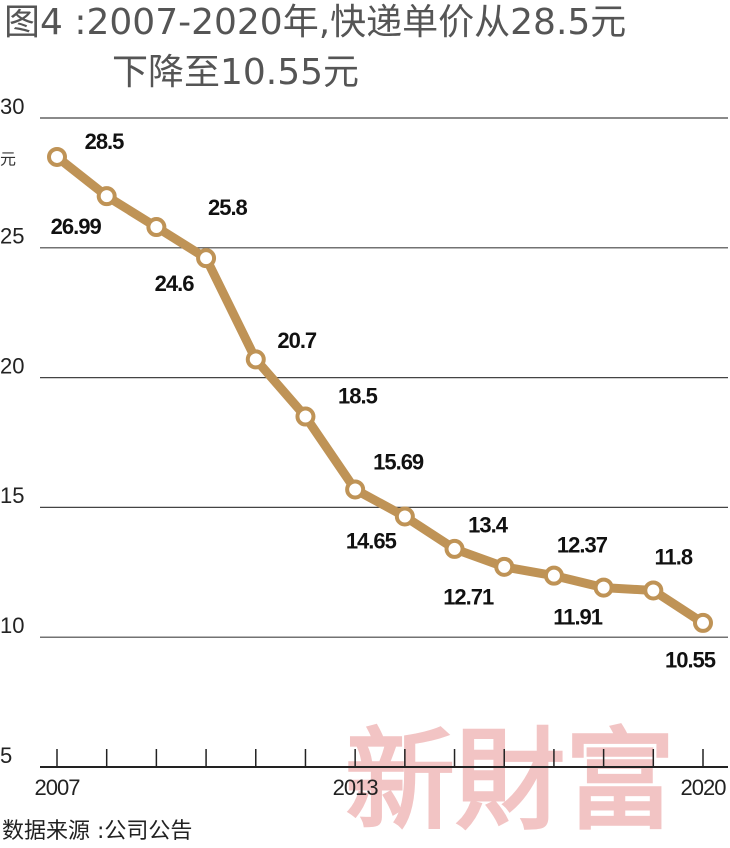 This screenshot has height=848, width=730. Describe the element at coordinates (468, 597) in the screenshot. I see `data-label: 12.71` at that location.